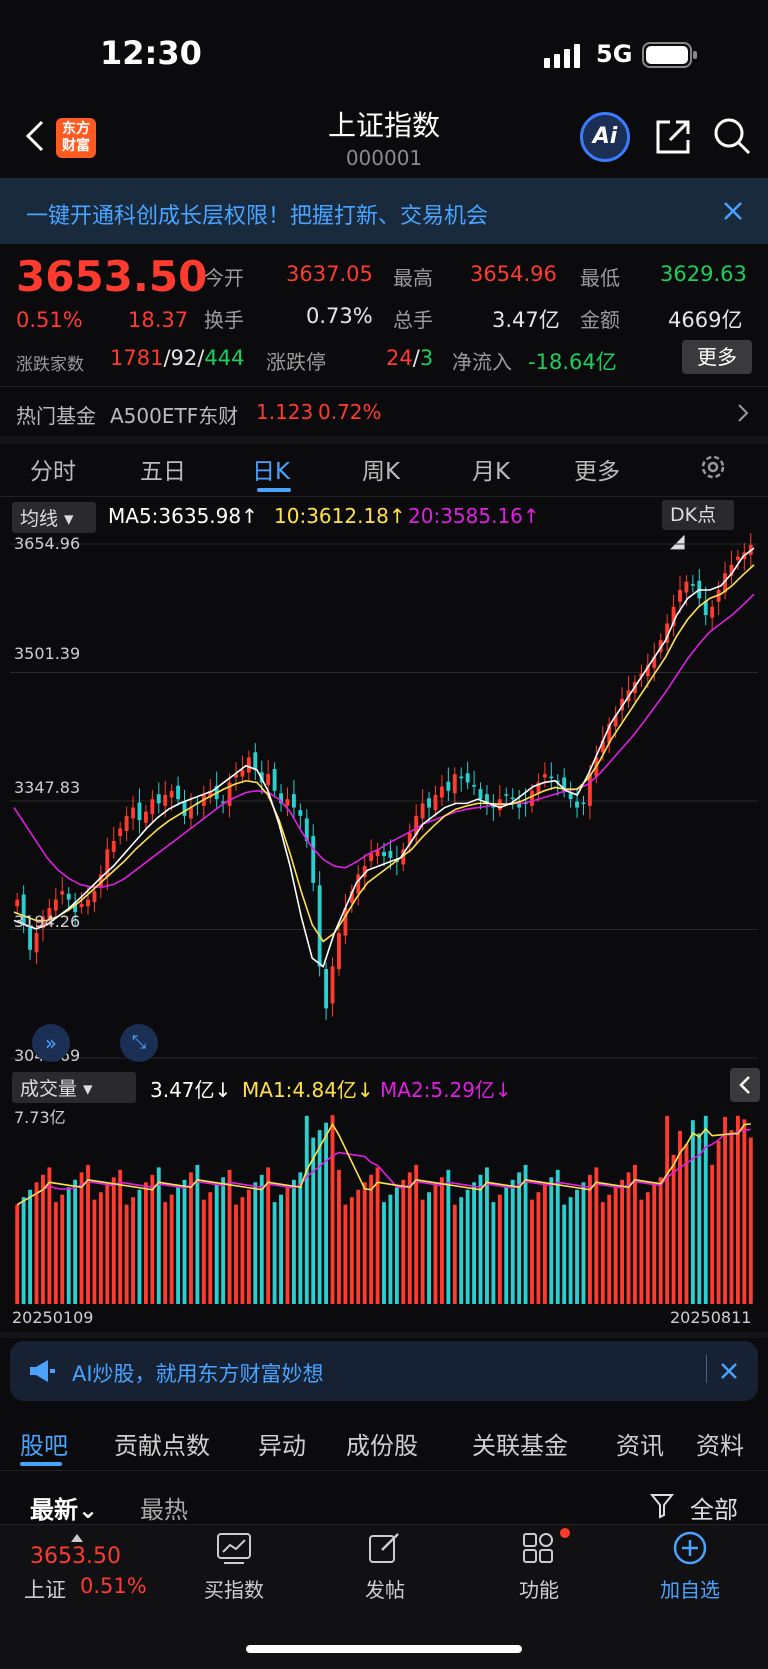 The width and height of the screenshot is (768, 1669). I want to click on nav-buy-index: 买指数, so click(234, 1590).